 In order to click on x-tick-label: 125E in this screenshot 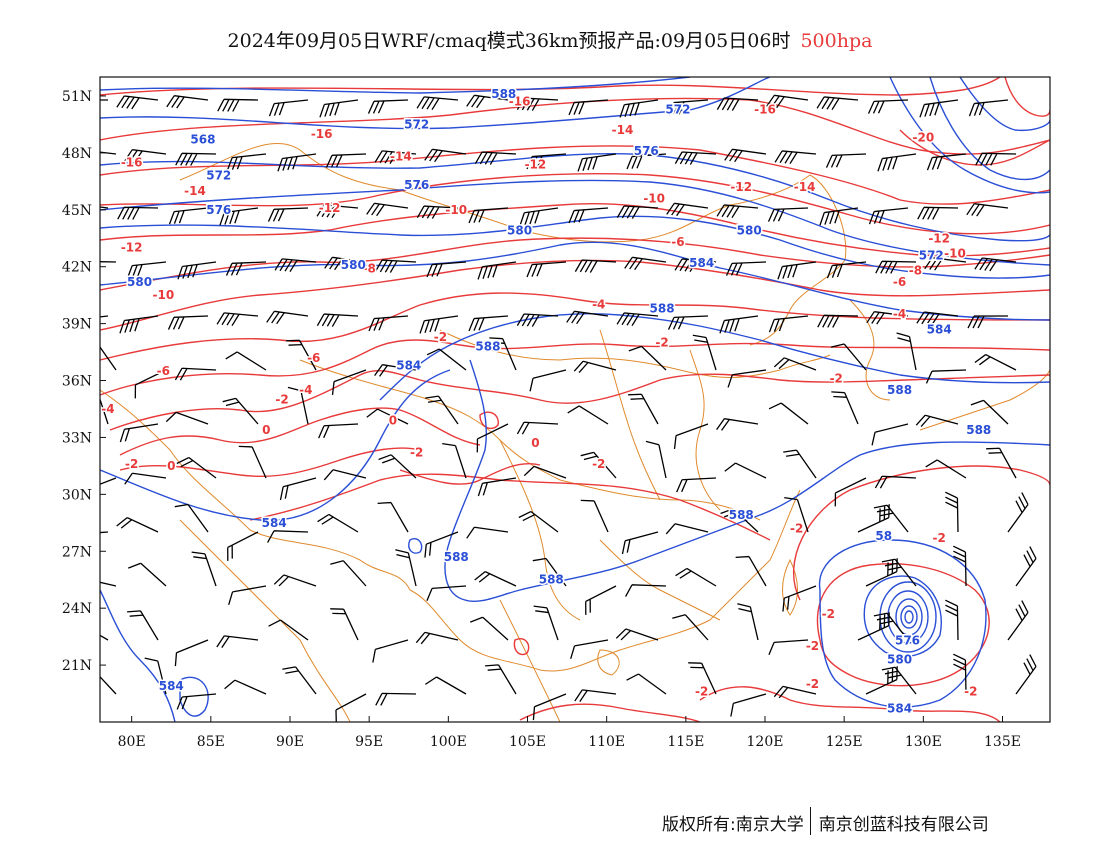, I will do `click(844, 742)`.